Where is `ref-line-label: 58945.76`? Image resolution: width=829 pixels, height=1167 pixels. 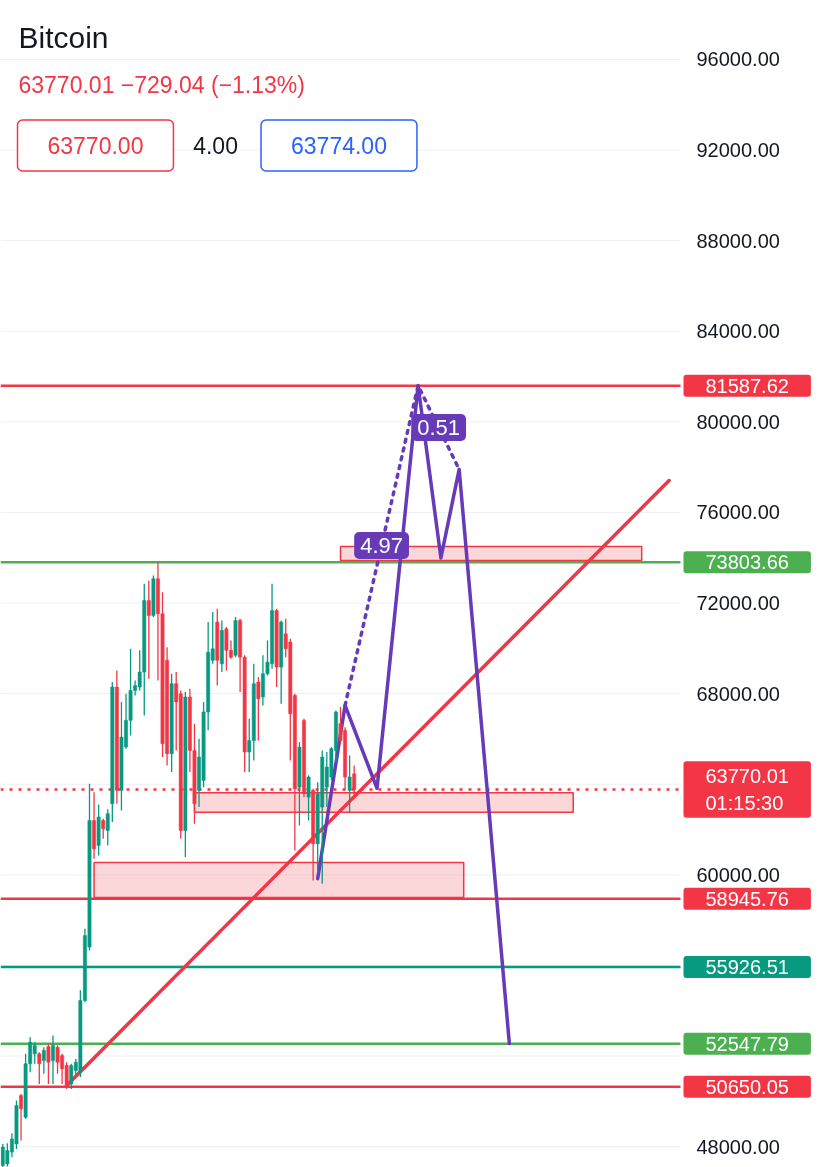
ref-line-label: 58945.76 is located at coordinates (747, 898).